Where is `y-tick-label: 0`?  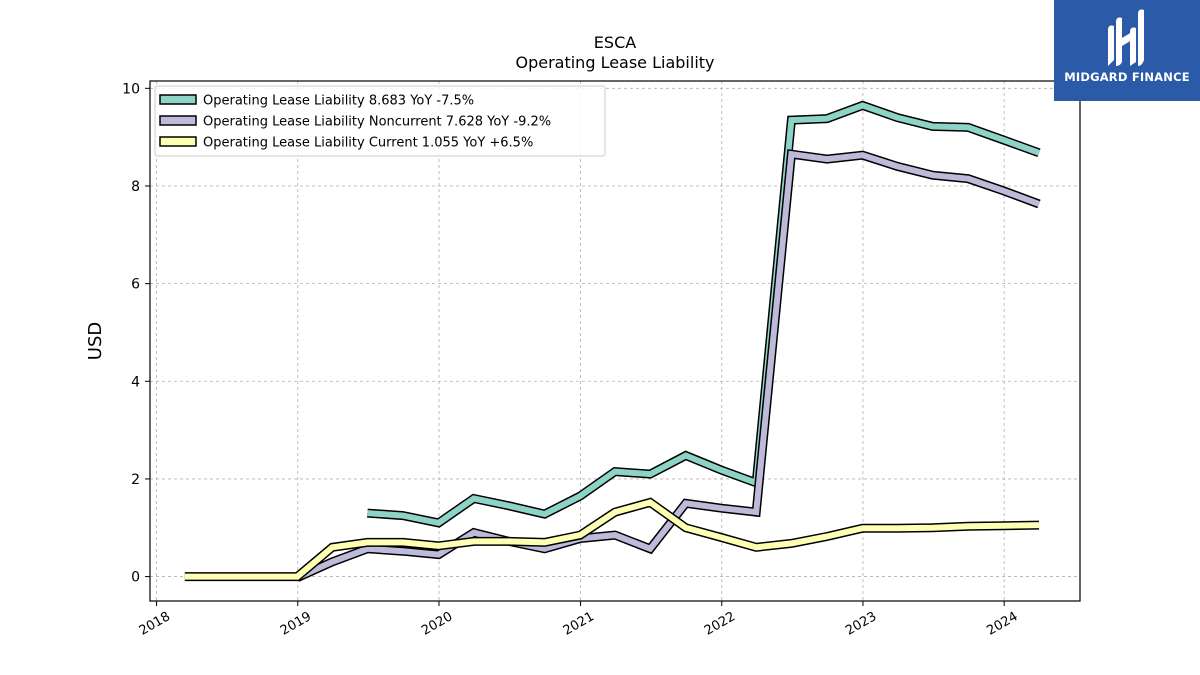
y-tick-label: 0 is located at coordinates (135, 578).